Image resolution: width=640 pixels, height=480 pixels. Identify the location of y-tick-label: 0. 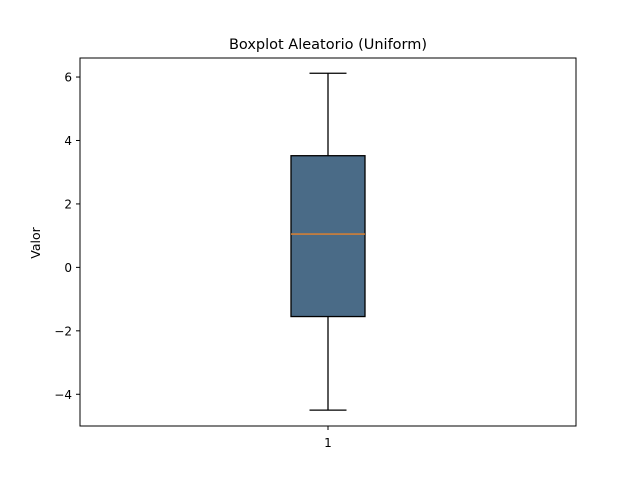
(68, 268).